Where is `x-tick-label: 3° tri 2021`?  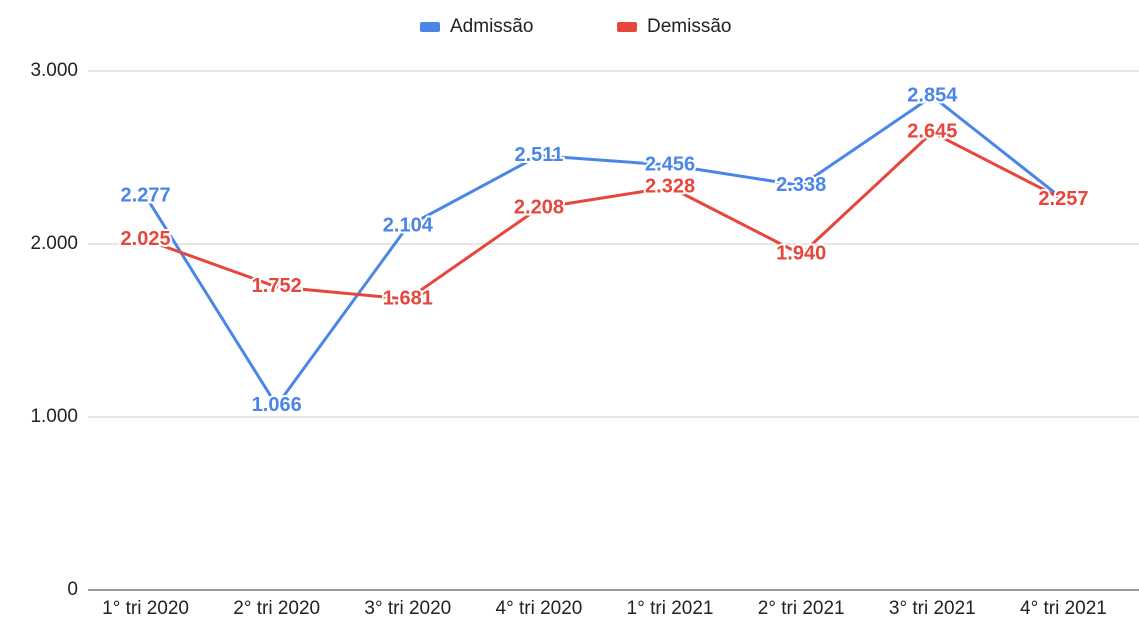
x-tick-label: 3° tri 2021 is located at coordinates (932, 608).